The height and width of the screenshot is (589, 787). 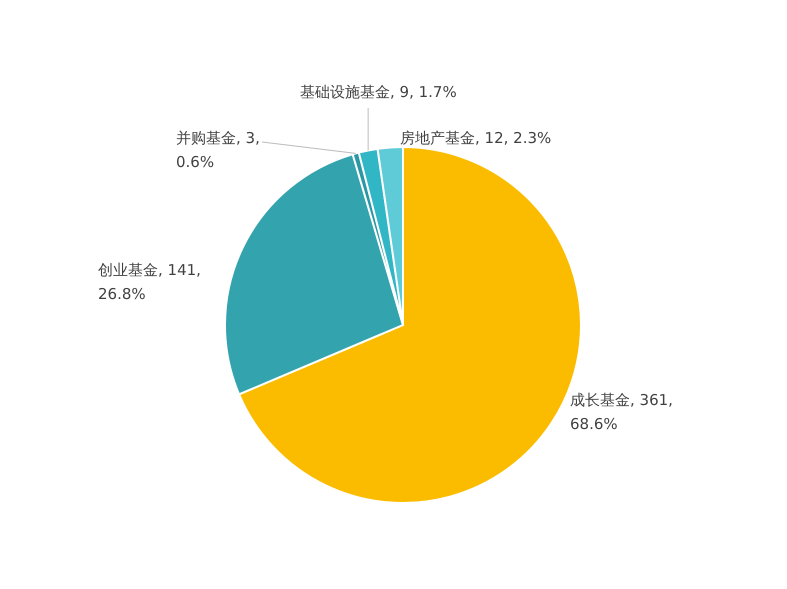 I want to click on slice-label: 房地产基金, 12, 2.3%, so click(x=476, y=138).